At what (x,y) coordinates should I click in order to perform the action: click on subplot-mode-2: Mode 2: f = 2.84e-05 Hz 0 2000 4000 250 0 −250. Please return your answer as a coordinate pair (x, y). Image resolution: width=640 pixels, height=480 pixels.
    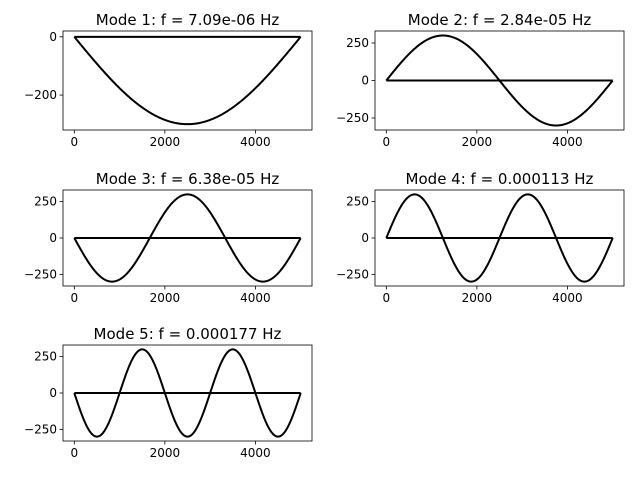
    Looking at the image, I should click on (480, 80).